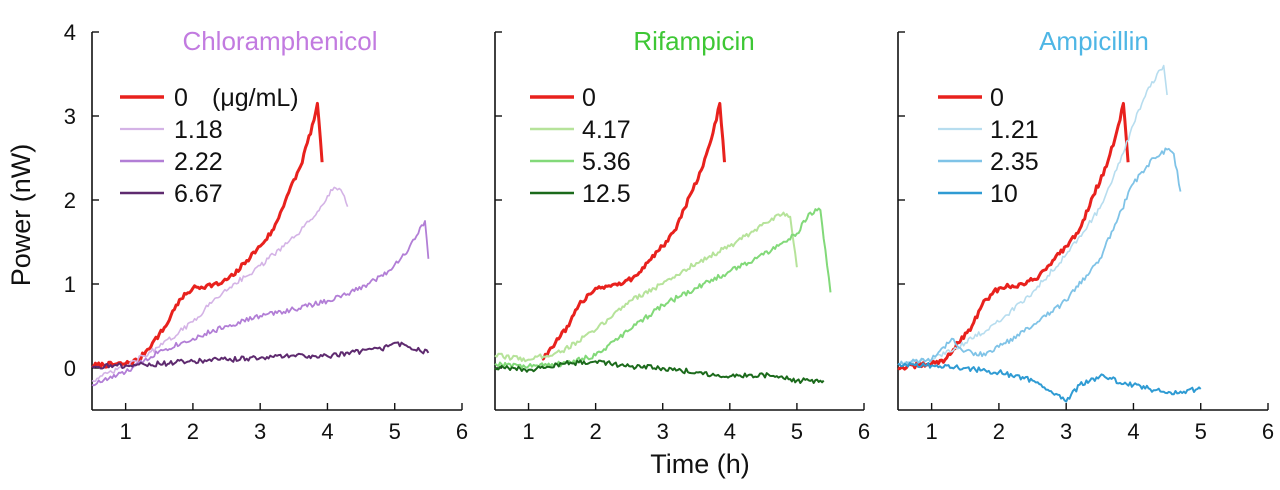  What do you see at coordinates (70, 116) in the screenshot?
I see `y-tick-label: 3` at bounding box center [70, 116].